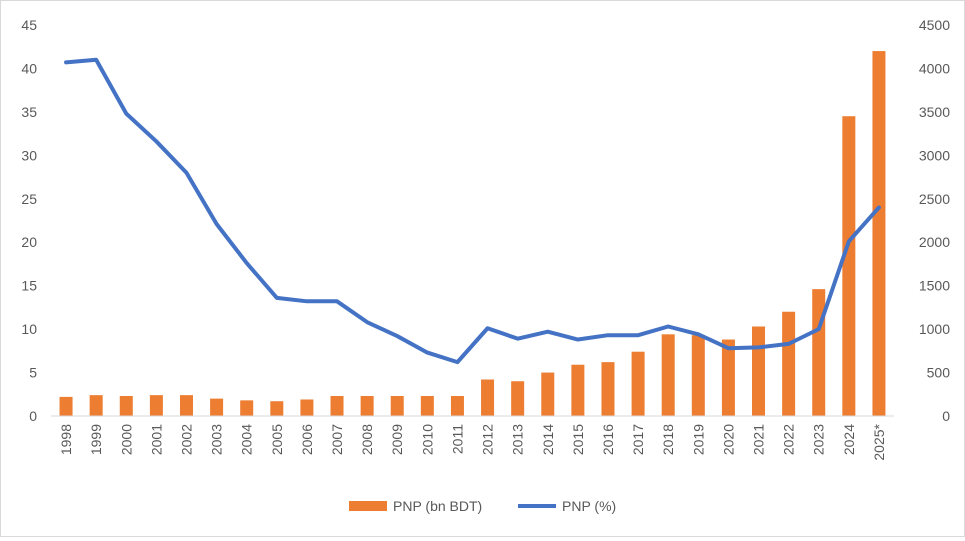  What do you see at coordinates (66, 439) in the screenshot?
I see `x-tick-label: 1998` at bounding box center [66, 439].